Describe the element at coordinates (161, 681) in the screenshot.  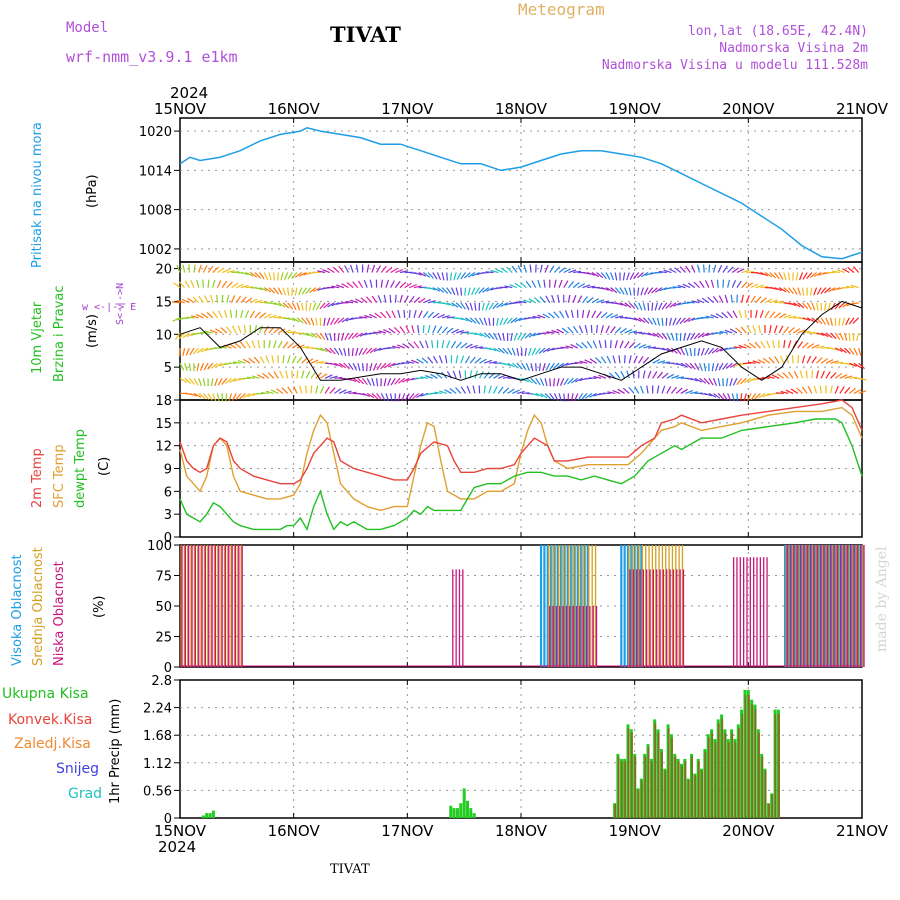
I see `precip-ytick-label: 2.8` at that location.